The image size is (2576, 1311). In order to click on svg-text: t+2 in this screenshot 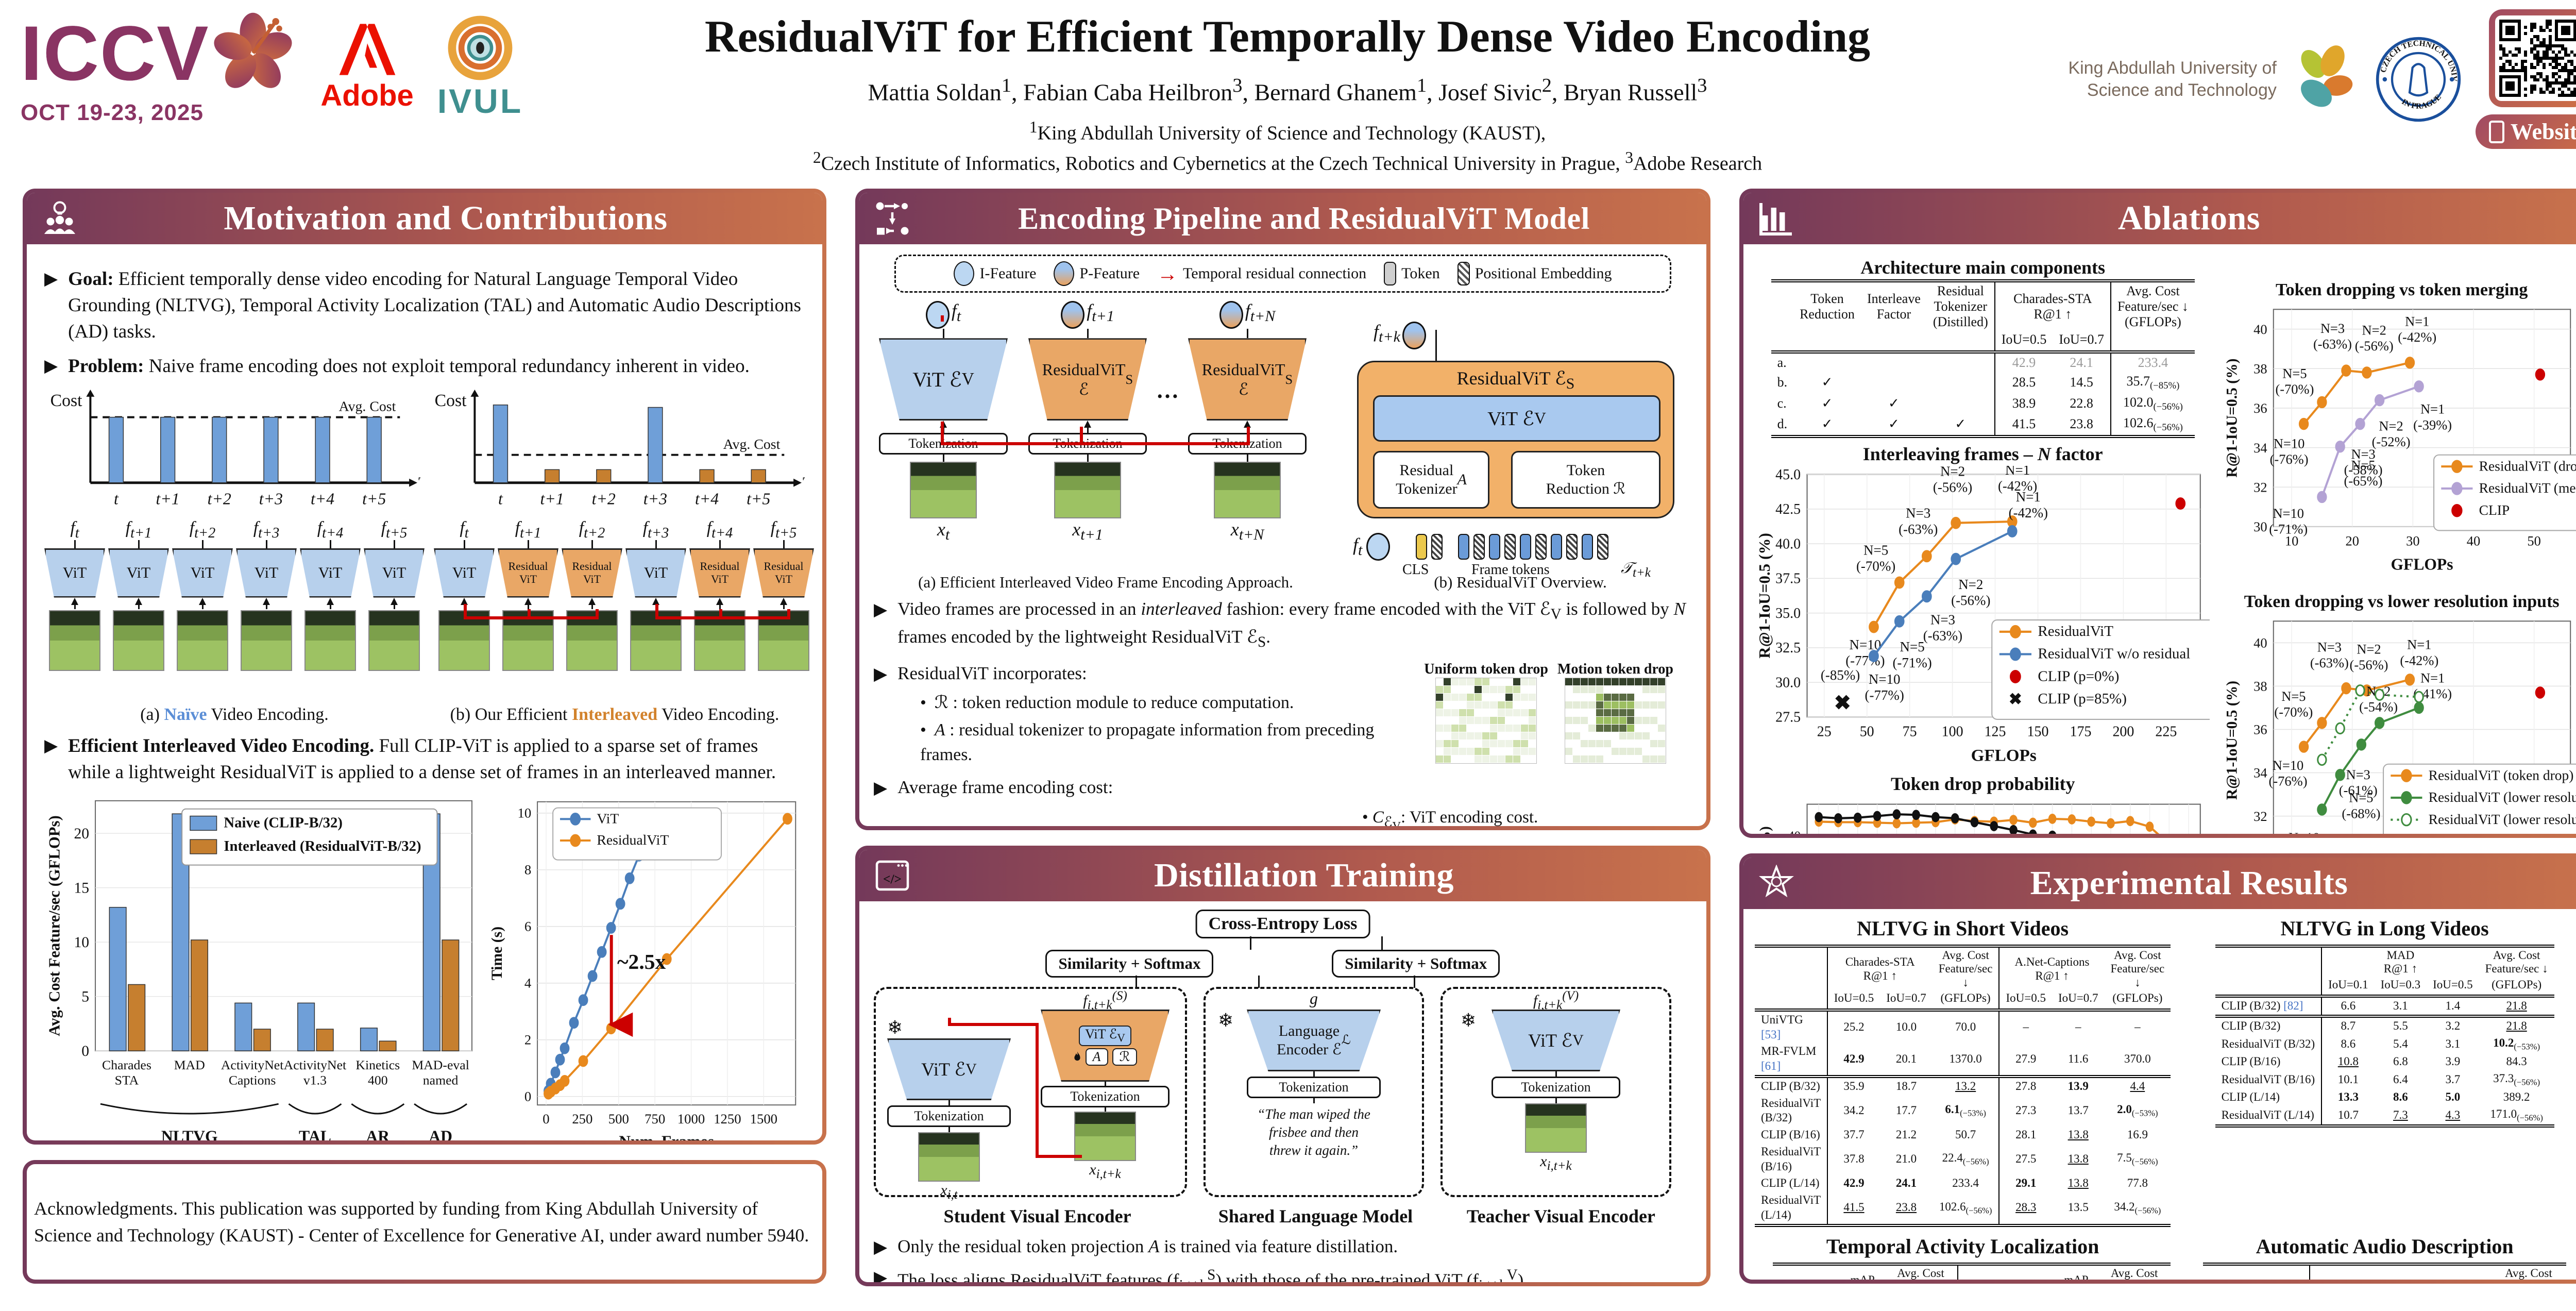, I will do `click(604, 499)`.